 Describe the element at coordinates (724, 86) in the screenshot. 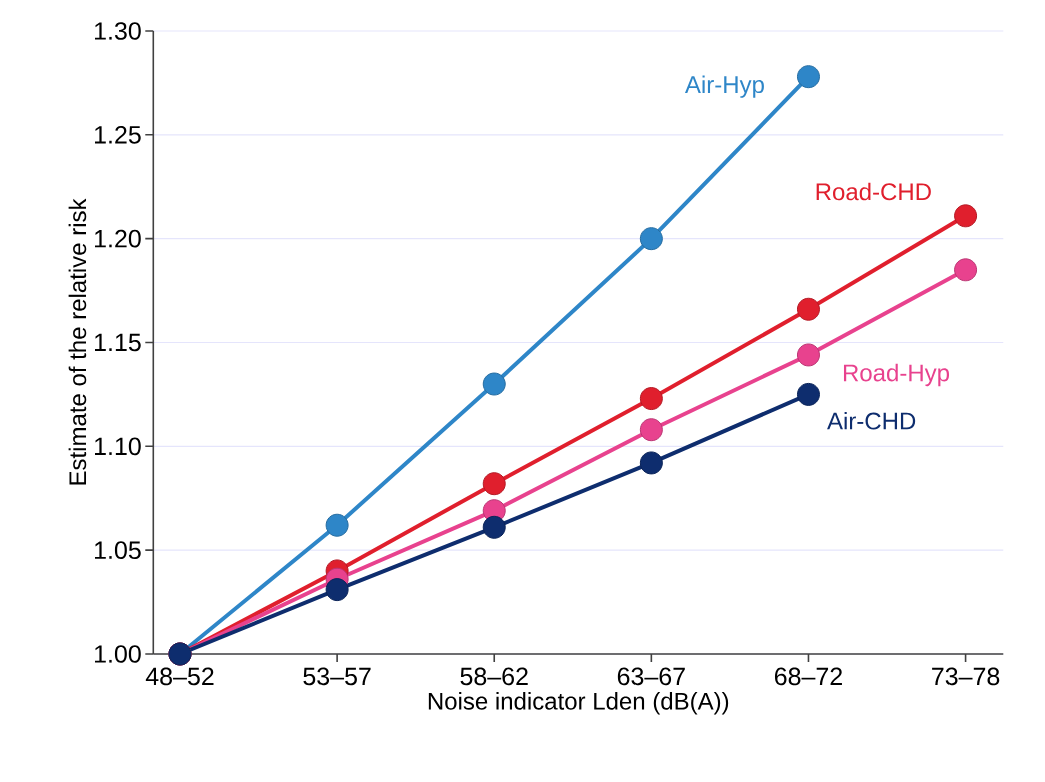

I see `legend-label: Air-Hyp` at that location.